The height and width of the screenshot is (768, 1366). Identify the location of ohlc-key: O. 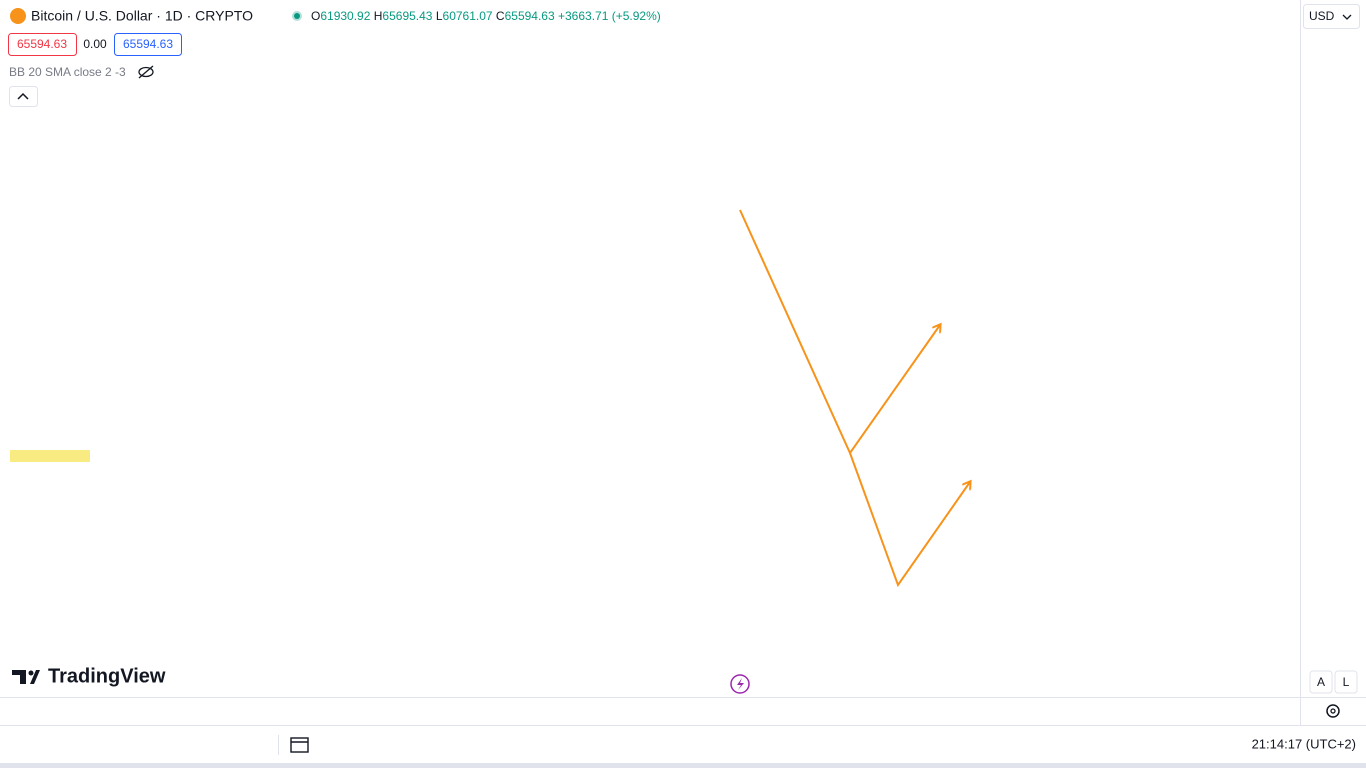
(315, 16).